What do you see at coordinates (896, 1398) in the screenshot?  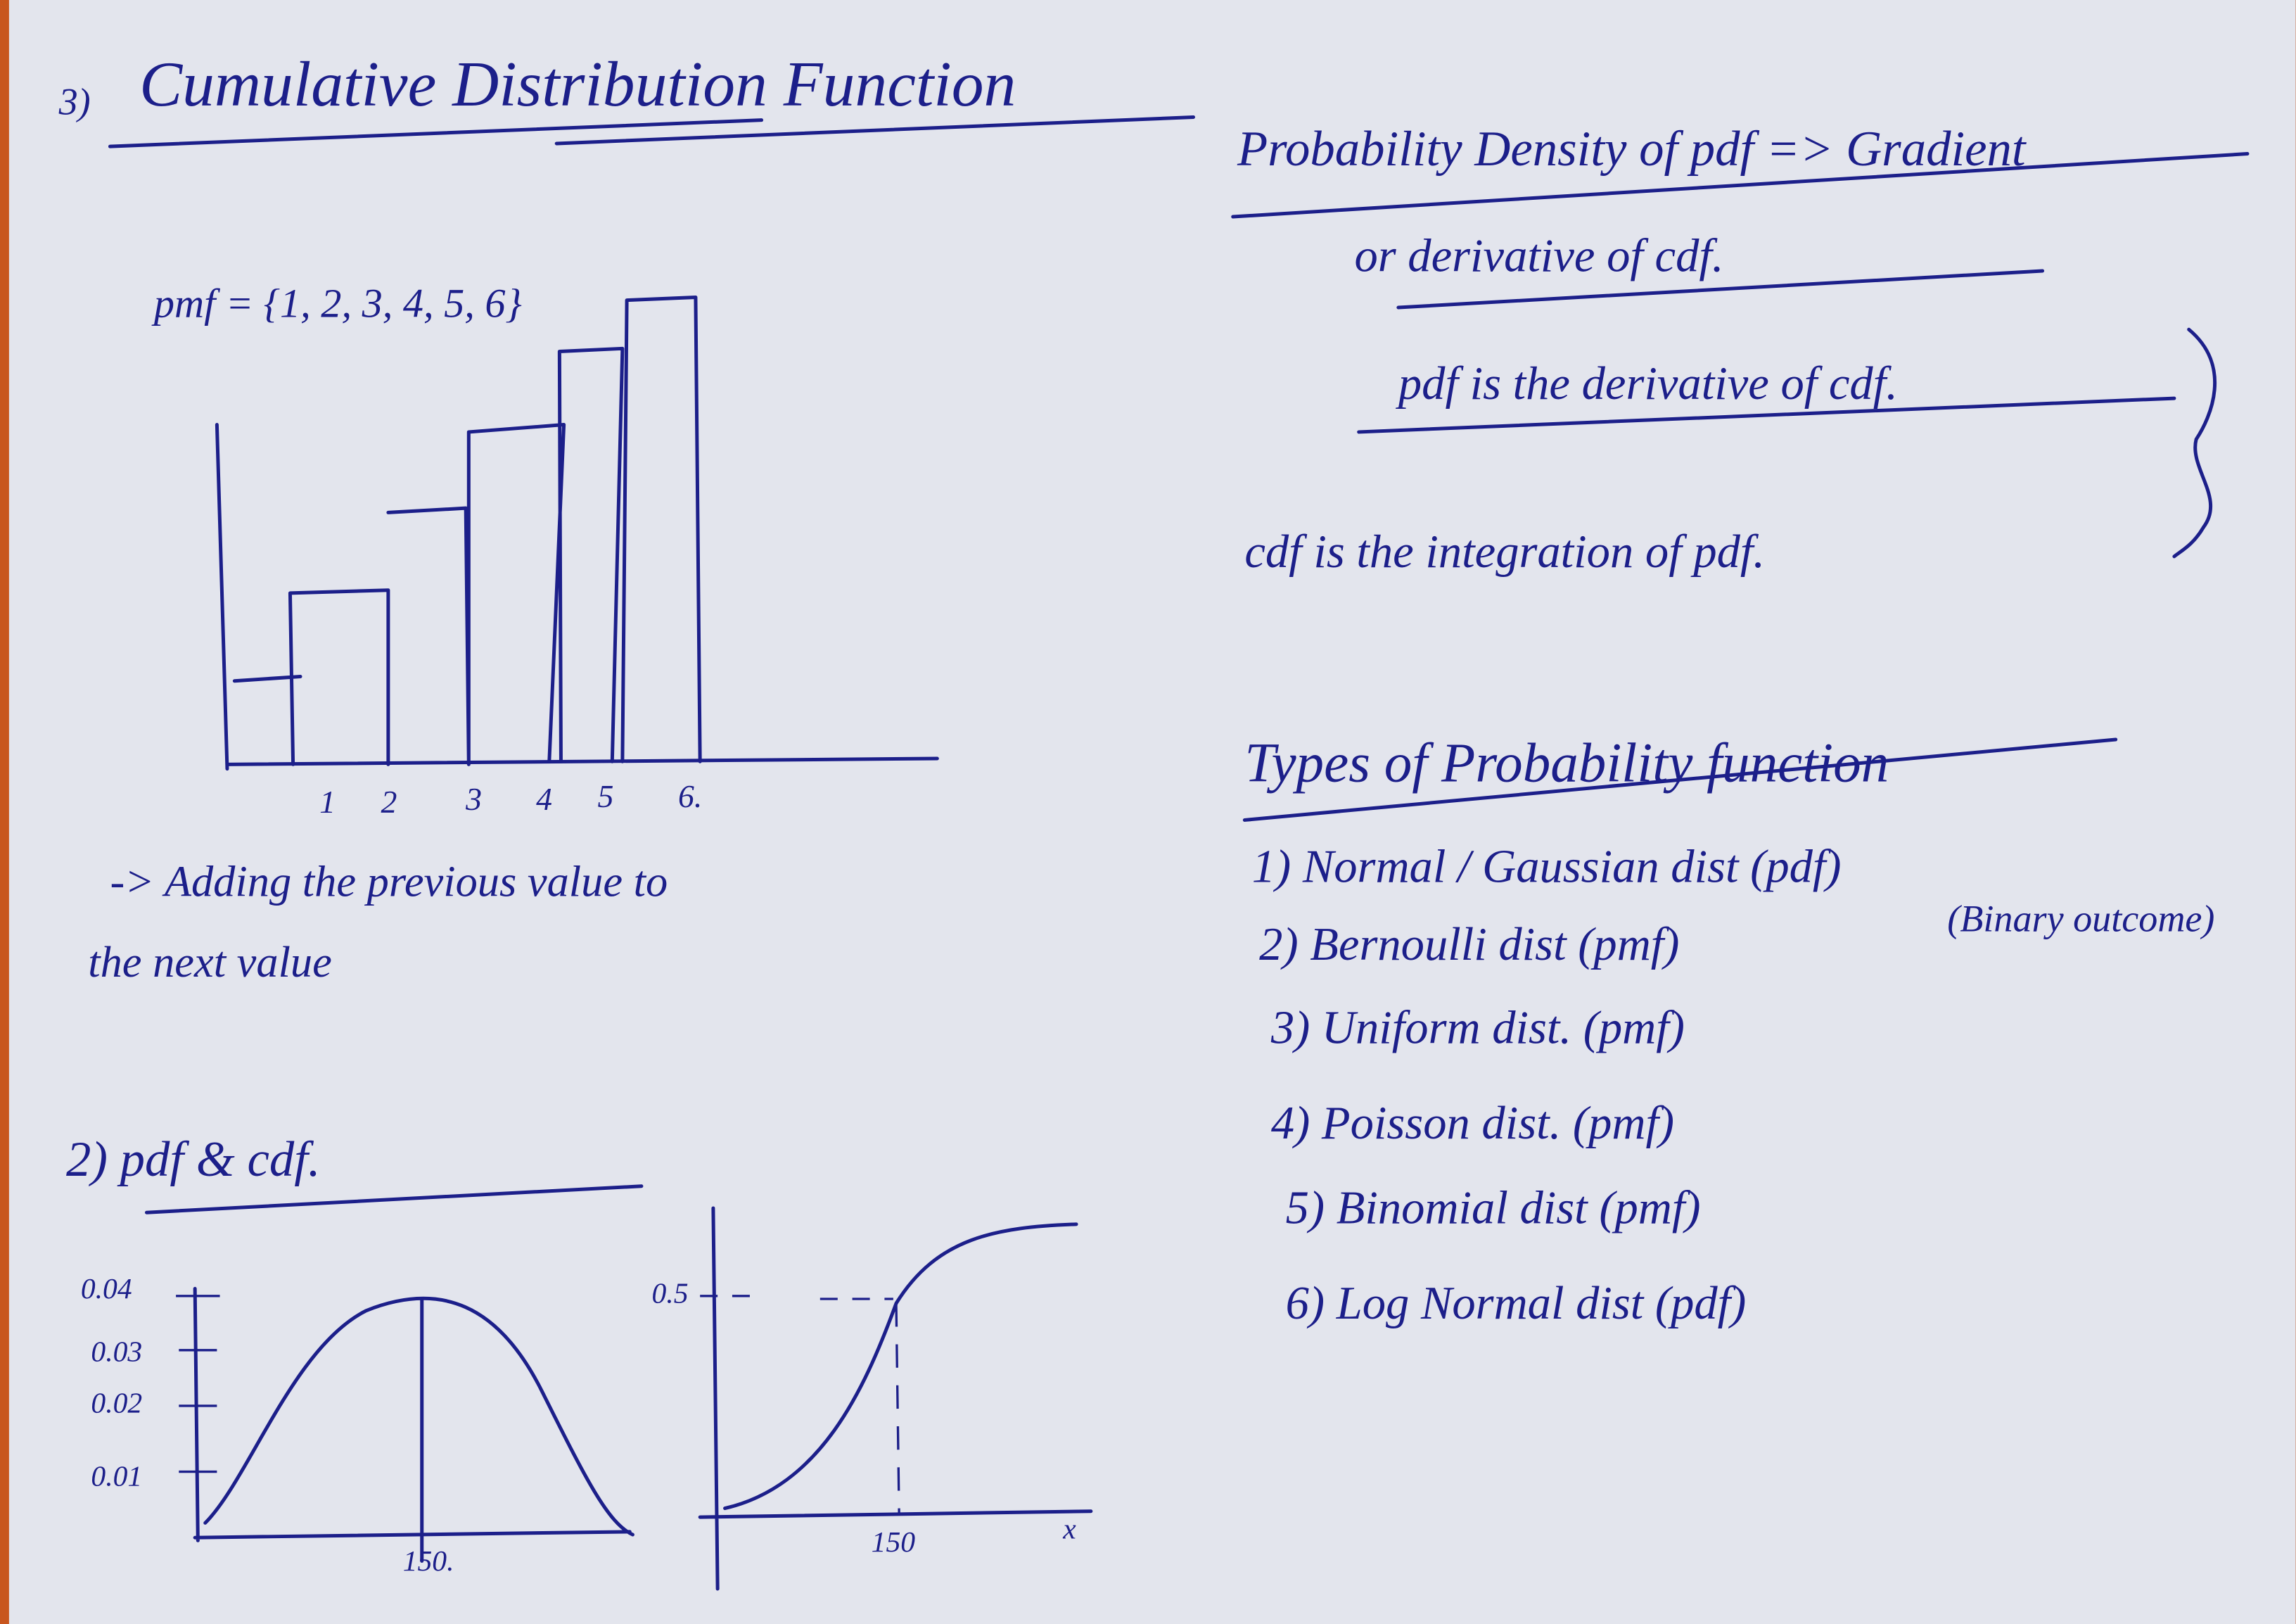 I see `cdf-sketch` at bounding box center [896, 1398].